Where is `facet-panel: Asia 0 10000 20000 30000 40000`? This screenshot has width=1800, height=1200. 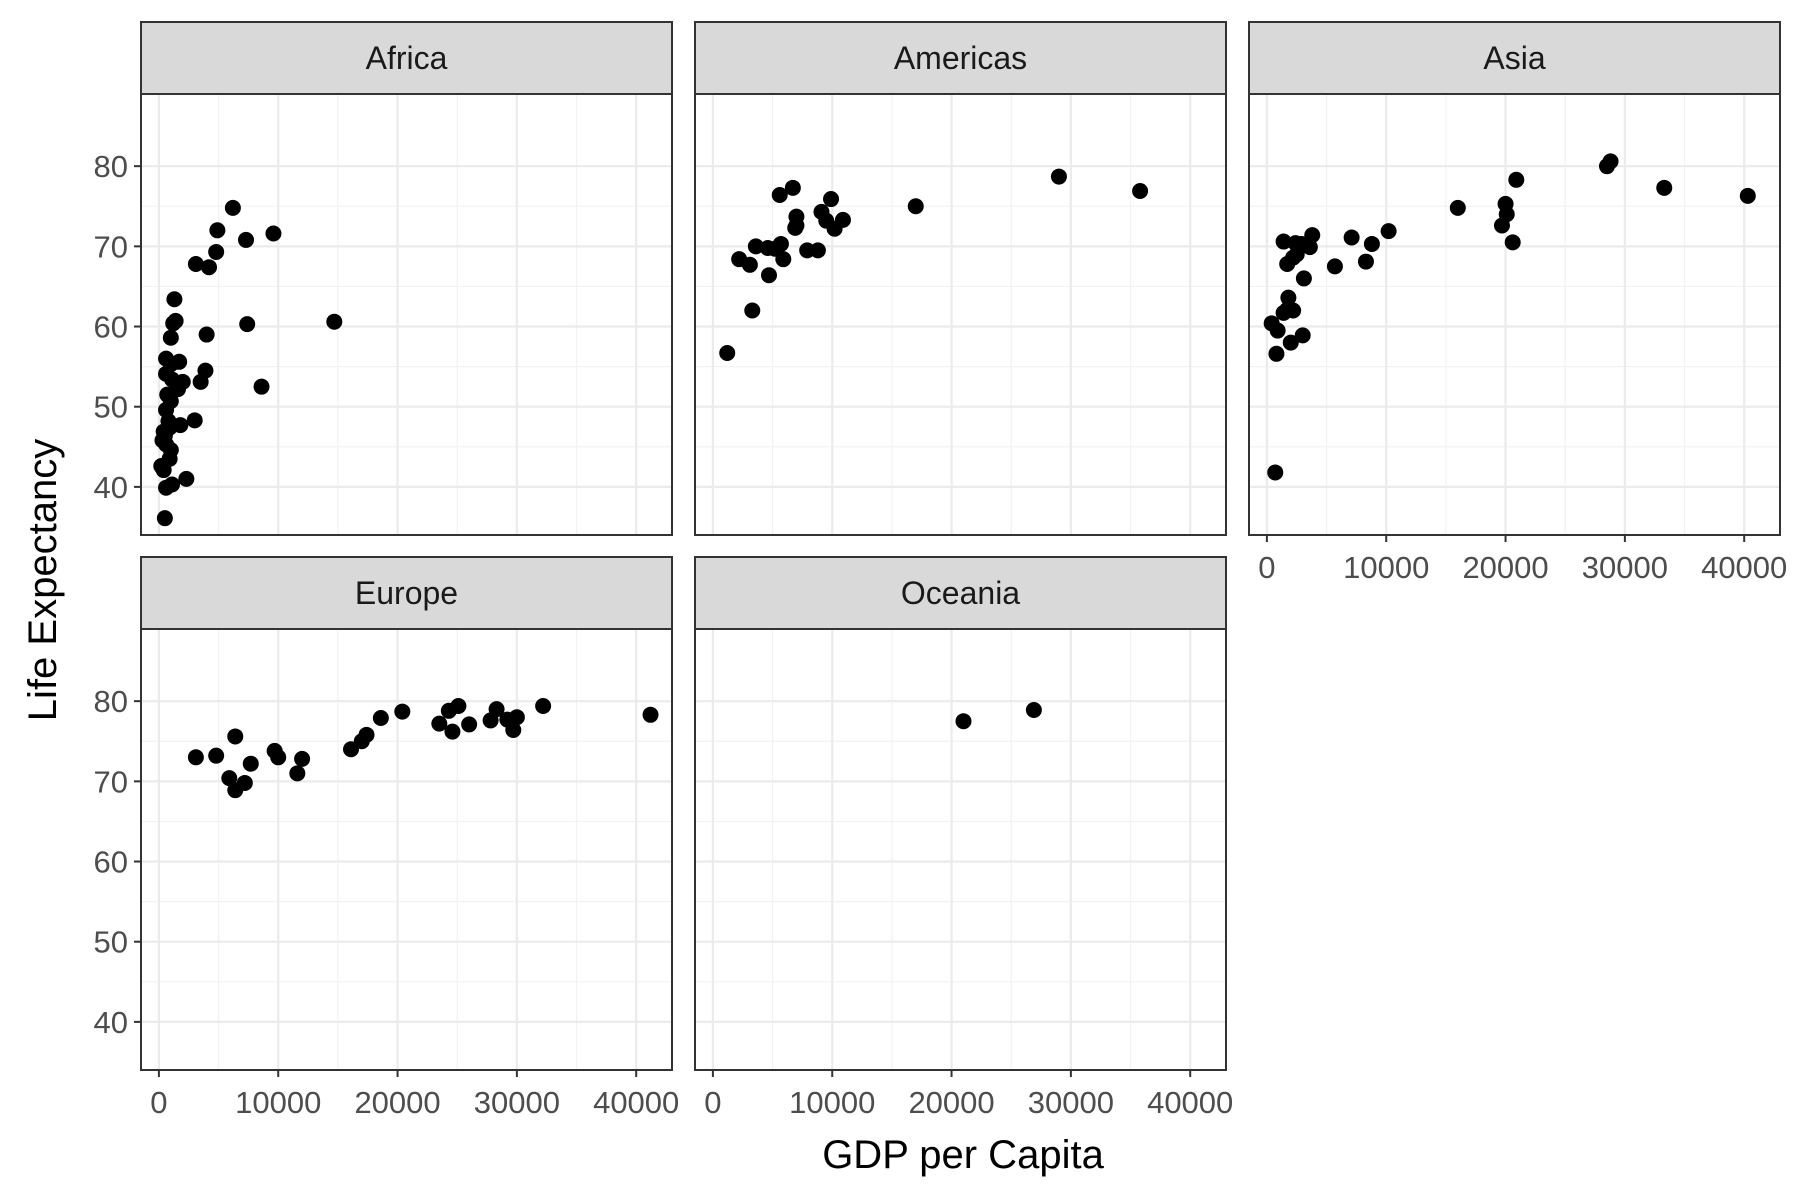 facet-panel: Asia 0 10000 20000 30000 40000 is located at coordinates (1517, 303).